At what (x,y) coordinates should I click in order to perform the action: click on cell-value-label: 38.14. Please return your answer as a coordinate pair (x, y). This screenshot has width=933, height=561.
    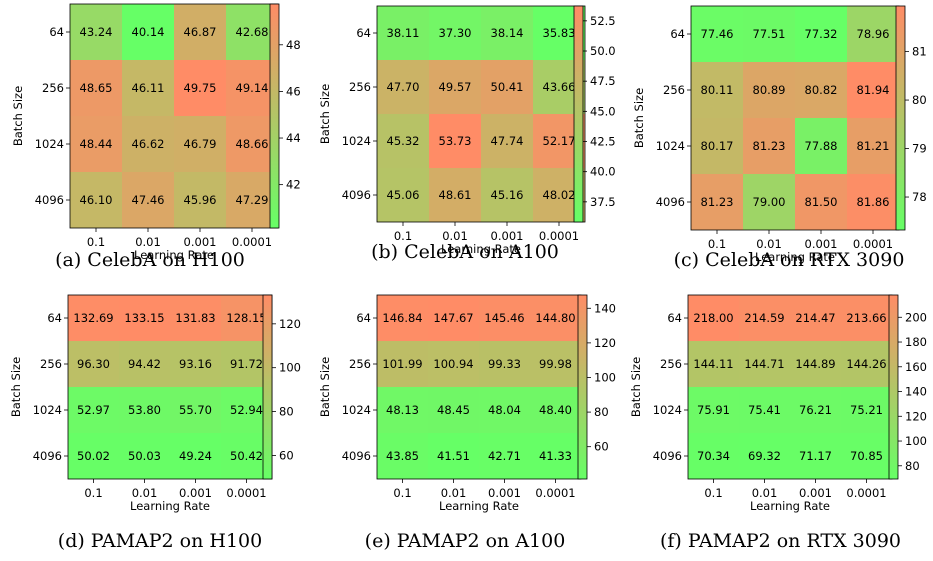
    Looking at the image, I should click on (507, 33).